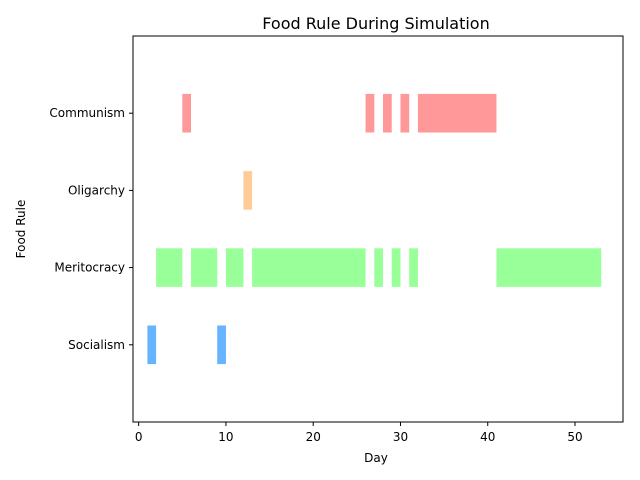 Image resolution: width=640 pixels, height=480 pixels. I want to click on x-tick-label: 0, so click(139, 437).